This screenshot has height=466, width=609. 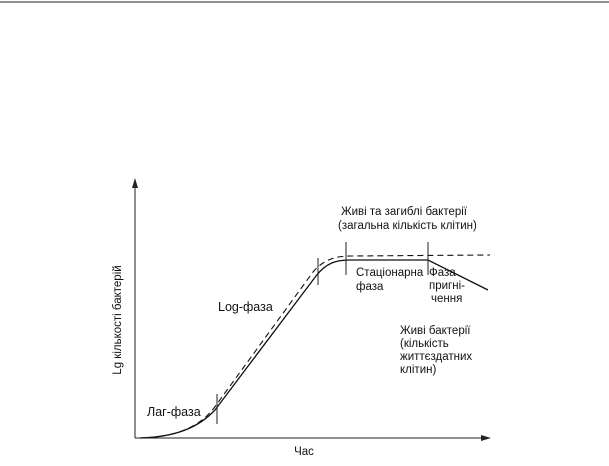 What do you see at coordinates (404, 212) in the screenshot?
I see `curve-label: Живі та загиблі бактерії` at bounding box center [404, 212].